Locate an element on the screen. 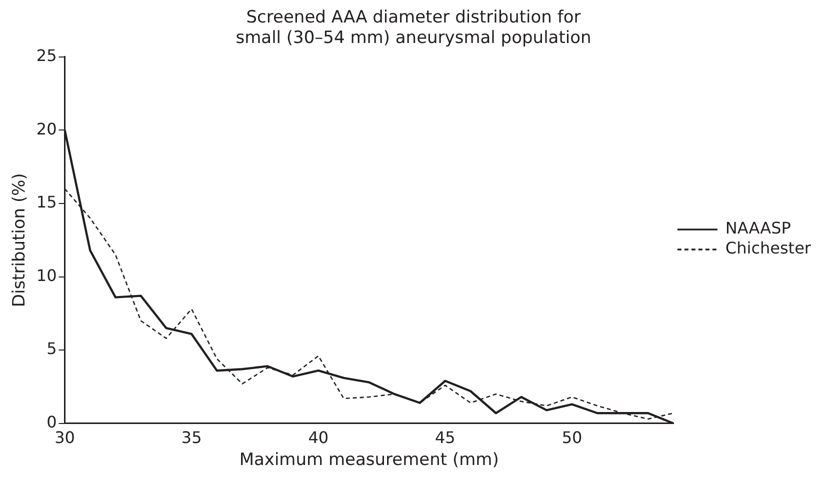 The height and width of the screenshot is (481, 823). x-tick-label: 50 is located at coordinates (572, 438).